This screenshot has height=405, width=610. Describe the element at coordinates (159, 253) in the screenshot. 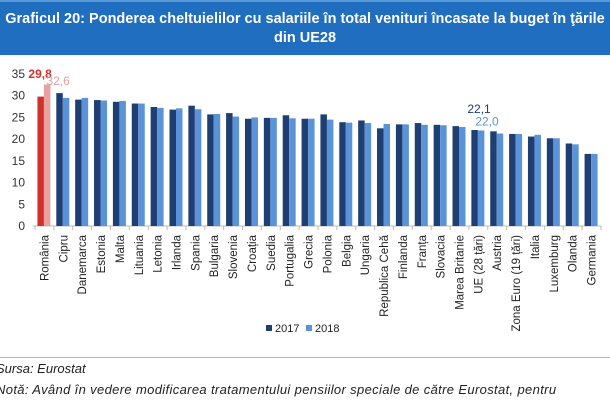

I see `x-tick-label: Letonia` at that location.